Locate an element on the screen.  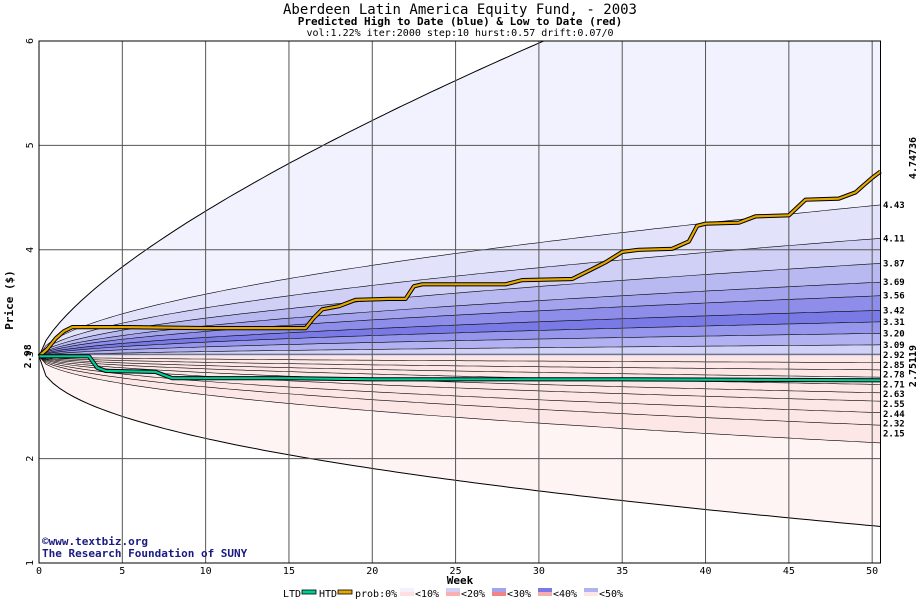
high-end-label-1: 4.11 is located at coordinates (894, 239).